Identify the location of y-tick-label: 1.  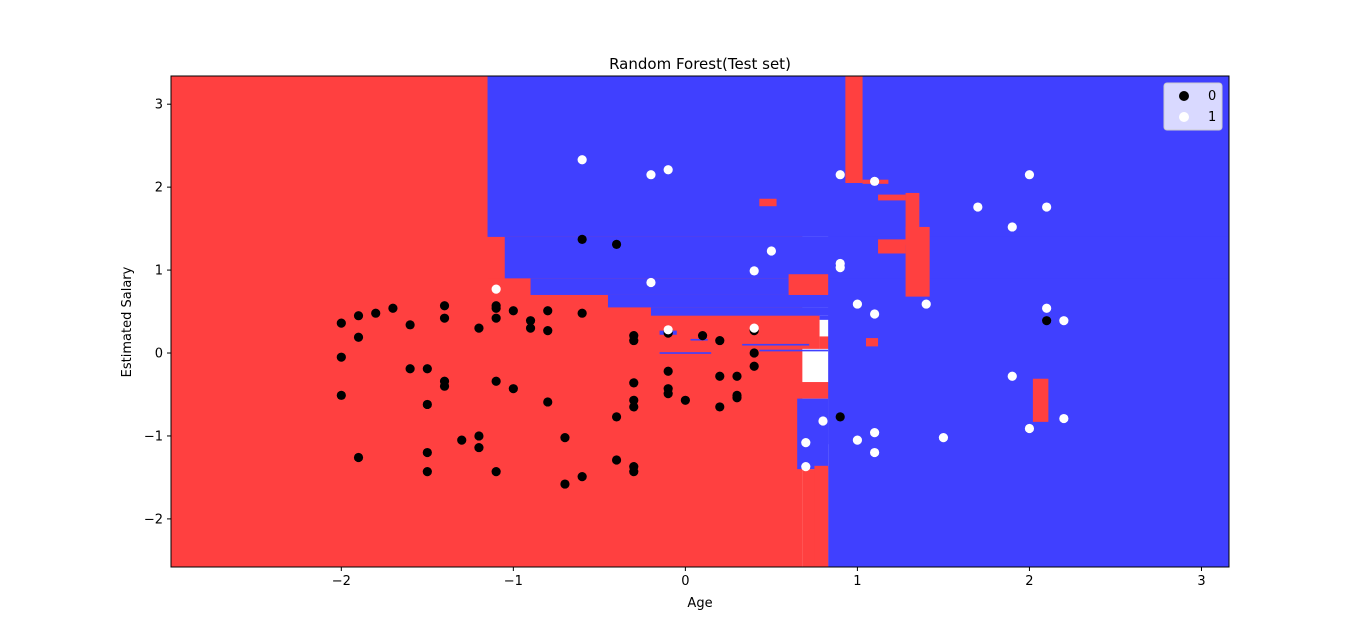
(159, 271).